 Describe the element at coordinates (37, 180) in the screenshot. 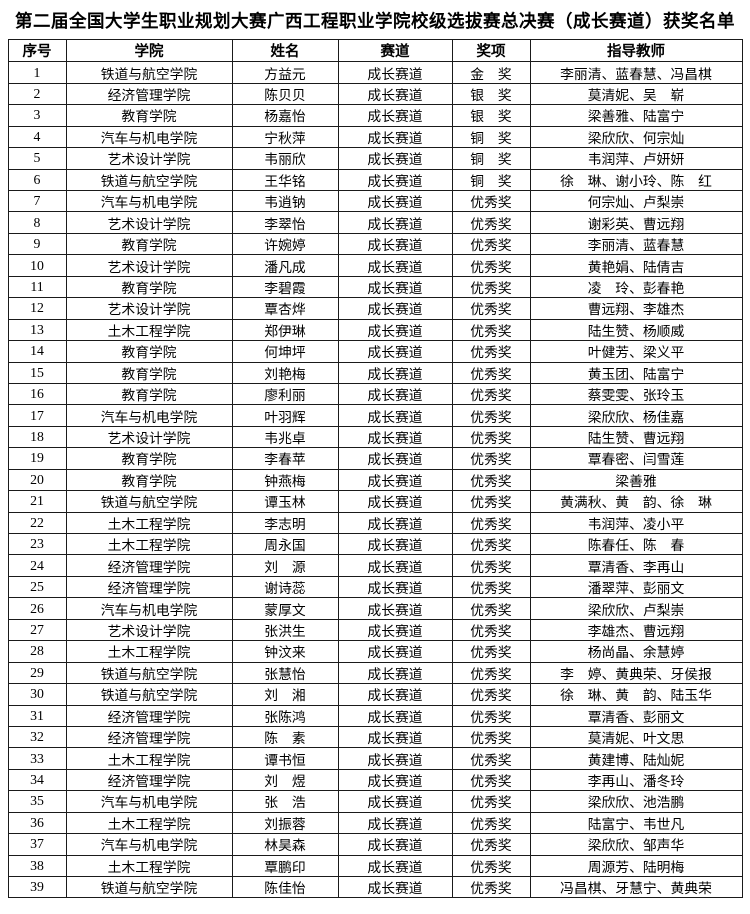

I see `cell-index: 6` at that location.